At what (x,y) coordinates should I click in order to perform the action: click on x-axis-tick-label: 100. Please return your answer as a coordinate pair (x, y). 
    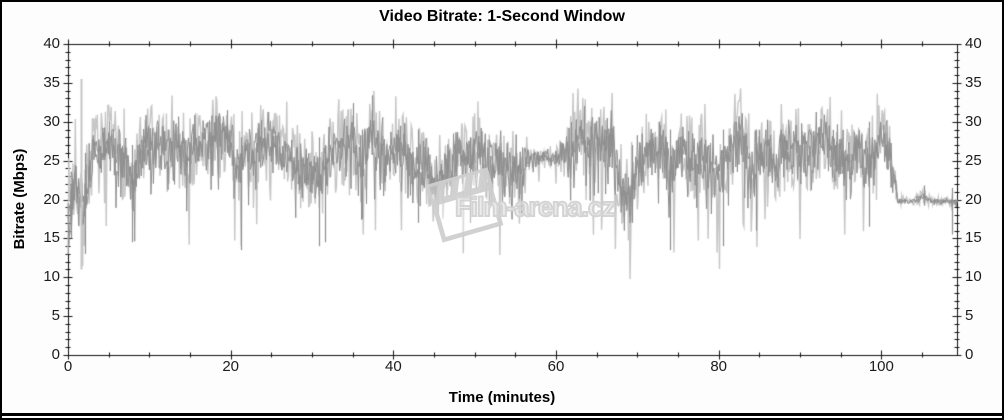
    Looking at the image, I should click on (881, 366).